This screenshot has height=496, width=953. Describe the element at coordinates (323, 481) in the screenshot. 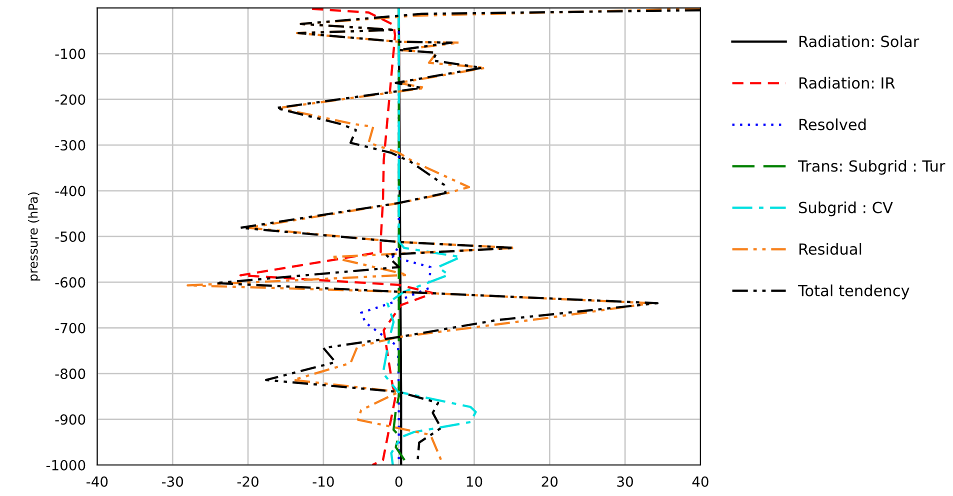

I see `x-tick-label: -10` at that location.